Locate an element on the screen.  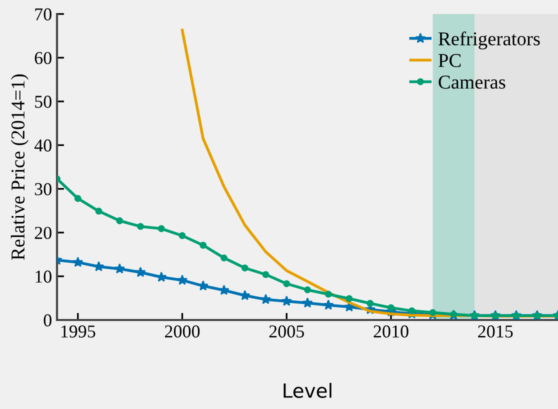
y-axis-title: Relative Price (2014=1) is located at coordinates (19, 167).